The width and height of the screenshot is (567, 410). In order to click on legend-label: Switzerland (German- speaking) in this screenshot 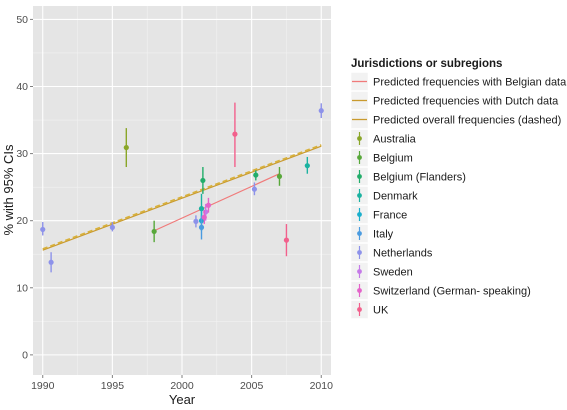, I will do `click(452, 292)`.